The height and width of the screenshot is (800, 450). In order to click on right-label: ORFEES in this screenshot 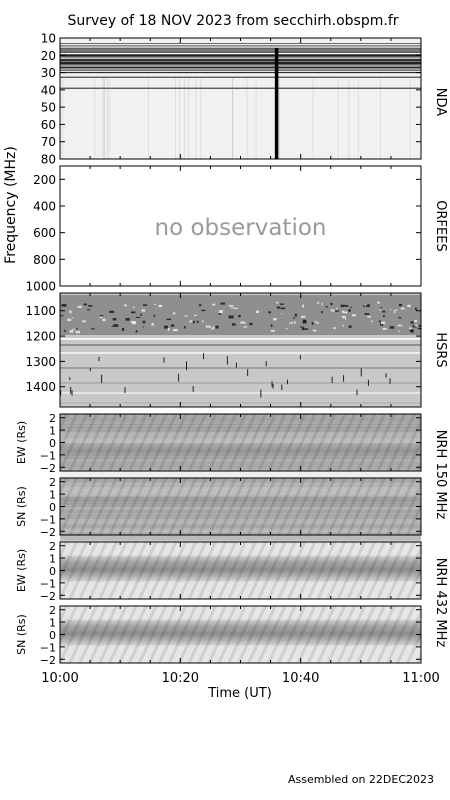, I will do `click(440, 225)`.